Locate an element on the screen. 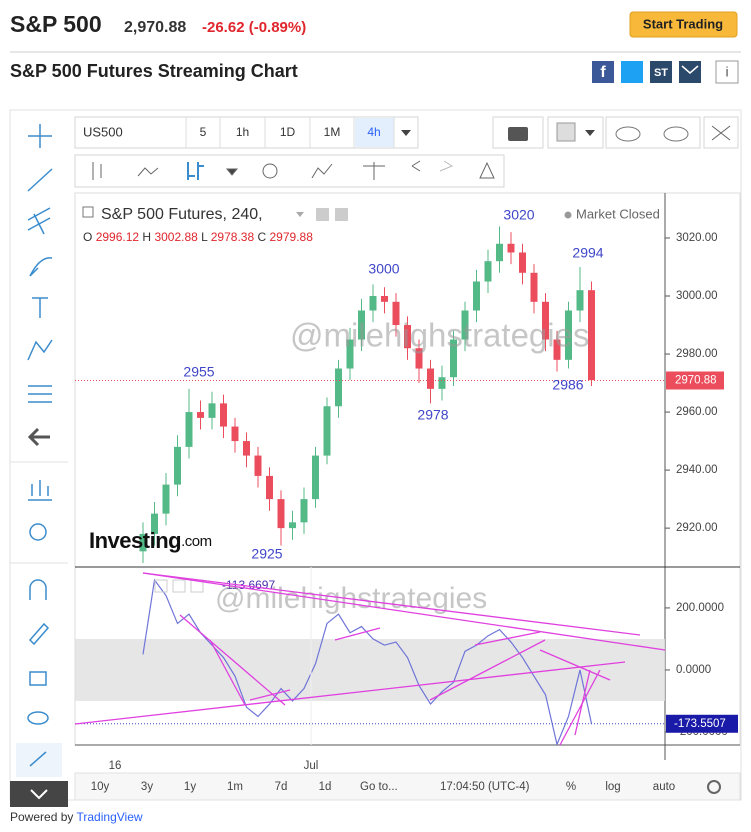 Image resolution: width=751 pixels, height=832 pixels. interval: 1D is located at coordinates (288, 132).